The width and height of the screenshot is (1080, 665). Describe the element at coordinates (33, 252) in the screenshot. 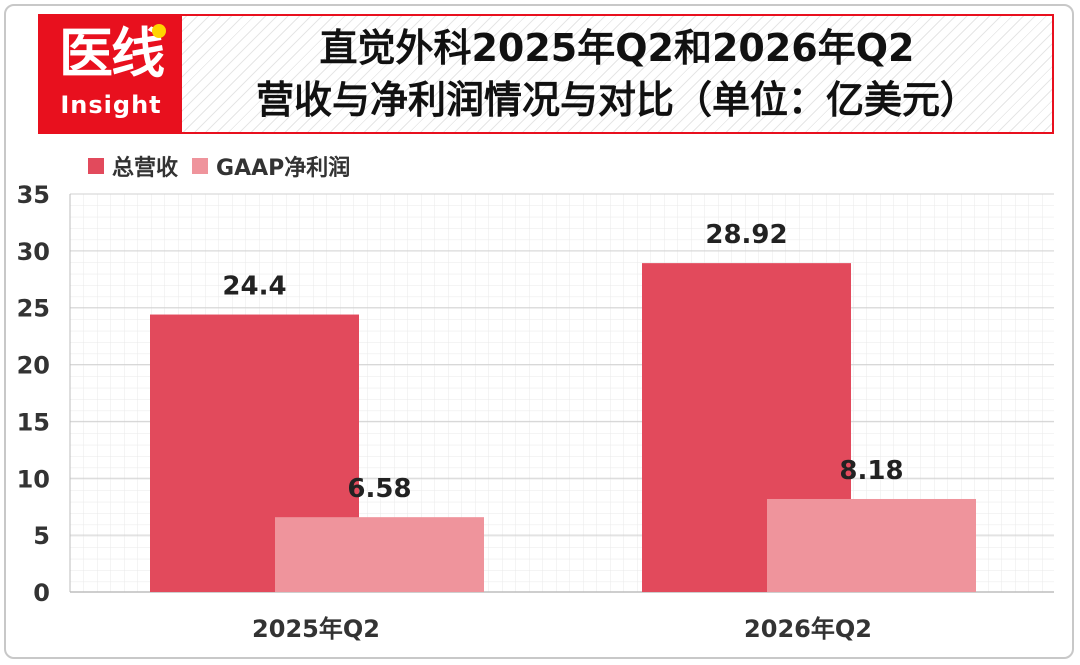

I see `y-tick-label: 30` at that location.